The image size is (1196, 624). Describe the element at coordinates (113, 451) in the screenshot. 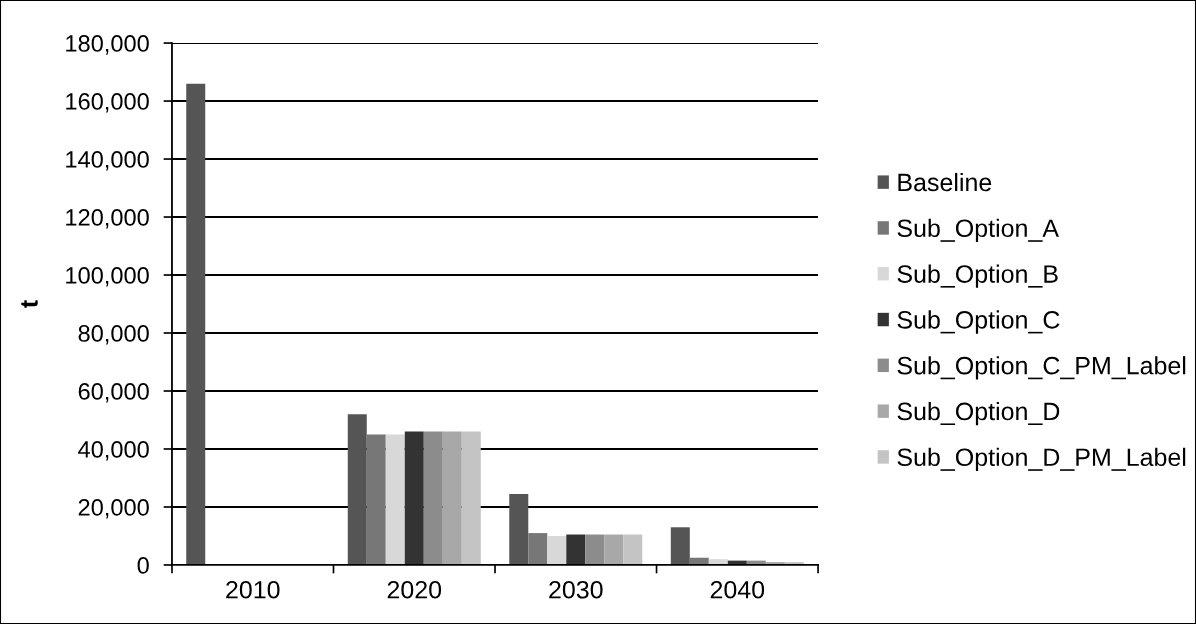

I see `y-tick-label: 40,000` at that location.